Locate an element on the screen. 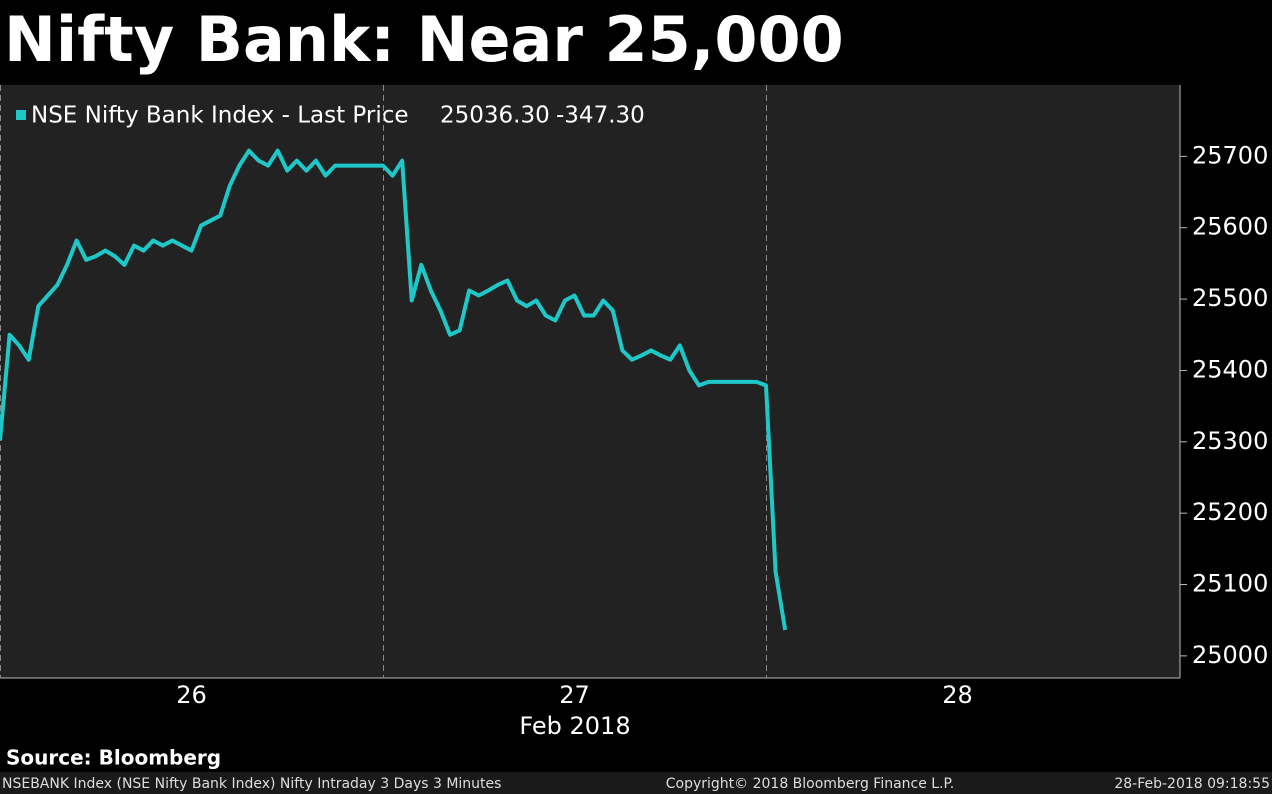 This screenshot has height=794, width=1272. y-tick-label: 25000 is located at coordinates (1230, 655).